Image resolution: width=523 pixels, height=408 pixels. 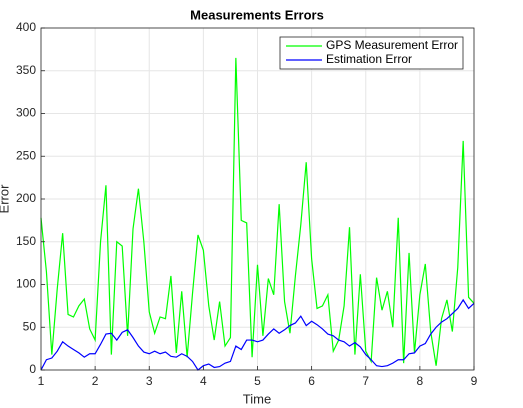 I want to click on x-tick-label: 7, so click(x=365, y=381).